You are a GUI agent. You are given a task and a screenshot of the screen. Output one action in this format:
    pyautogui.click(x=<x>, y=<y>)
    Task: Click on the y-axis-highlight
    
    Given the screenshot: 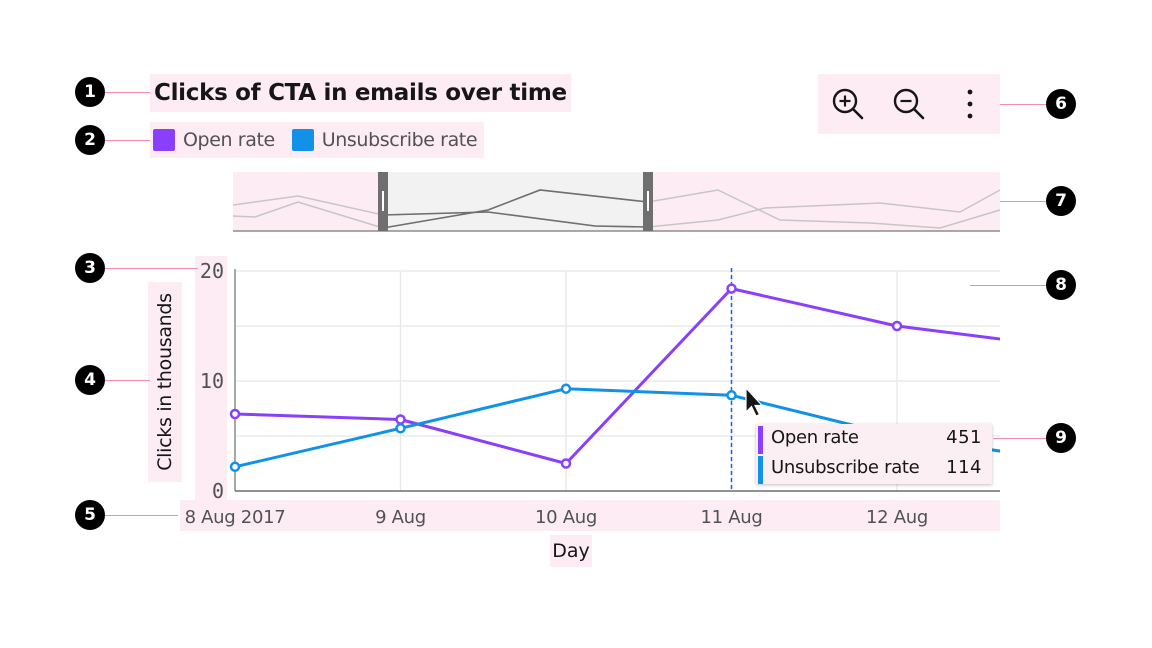 What is the action you would take?
    pyautogui.click(x=211, y=379)
    